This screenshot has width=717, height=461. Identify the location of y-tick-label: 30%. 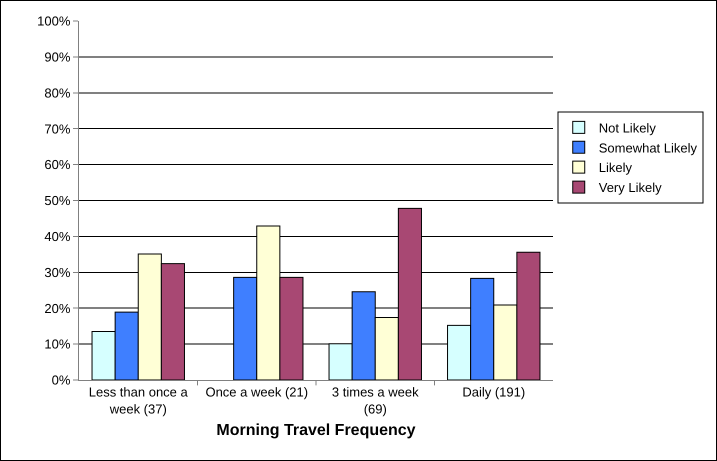
(57, 272).